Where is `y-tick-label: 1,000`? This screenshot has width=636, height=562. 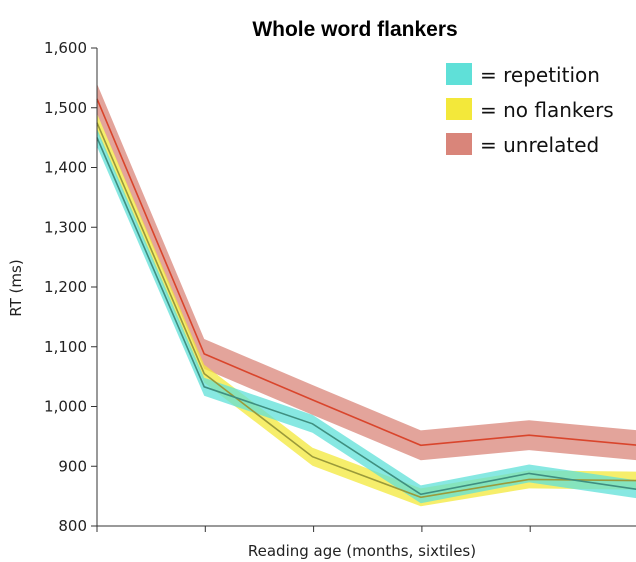 y-tick-label: 1,000 is located at coordinates (65, 407).